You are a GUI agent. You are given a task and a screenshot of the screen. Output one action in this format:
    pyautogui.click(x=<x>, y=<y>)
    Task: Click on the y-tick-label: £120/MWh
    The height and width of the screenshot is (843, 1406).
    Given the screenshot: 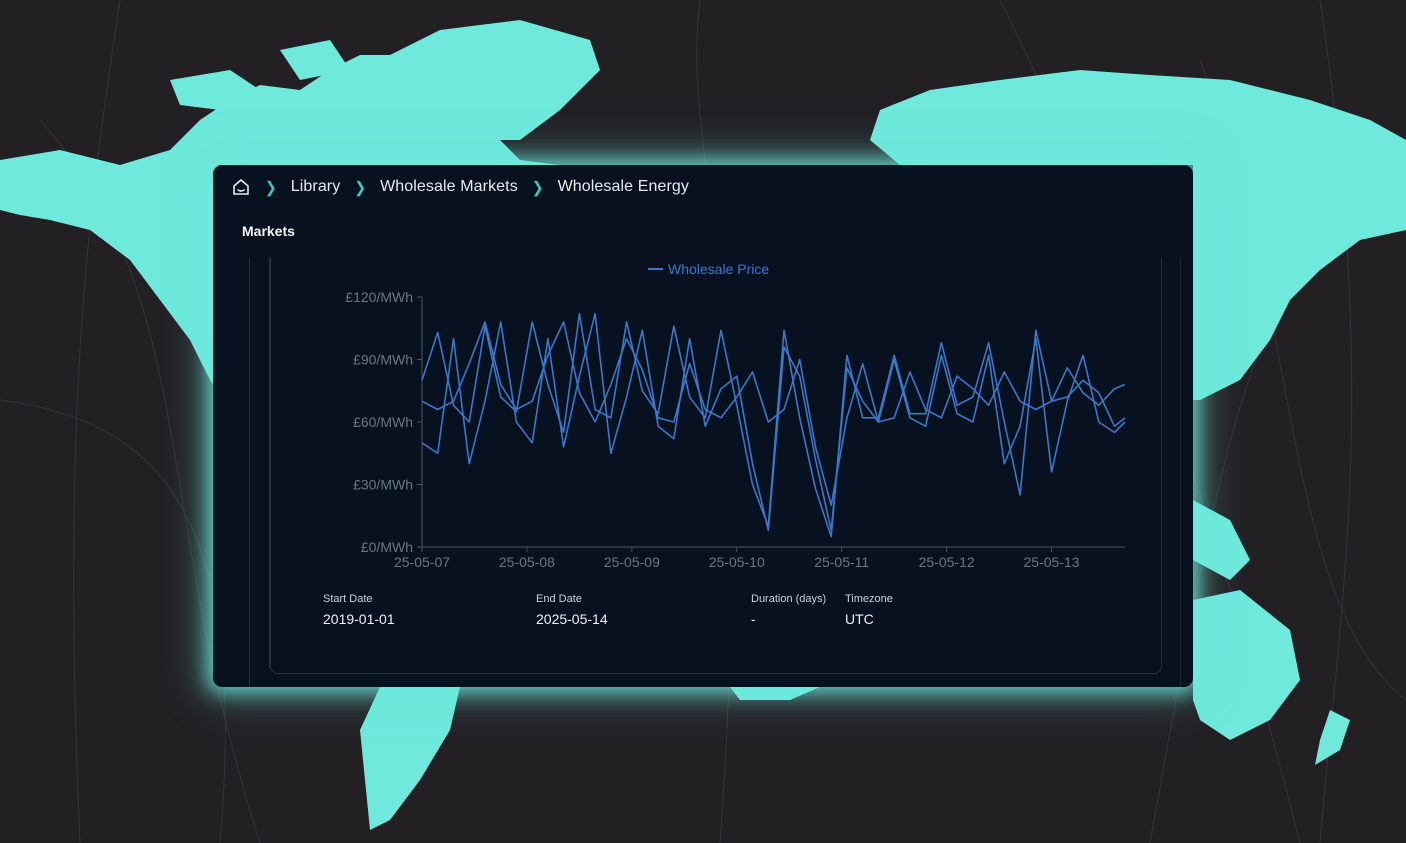 What is the action you would take?
    pyautogui.click(x=379, y=297)
    